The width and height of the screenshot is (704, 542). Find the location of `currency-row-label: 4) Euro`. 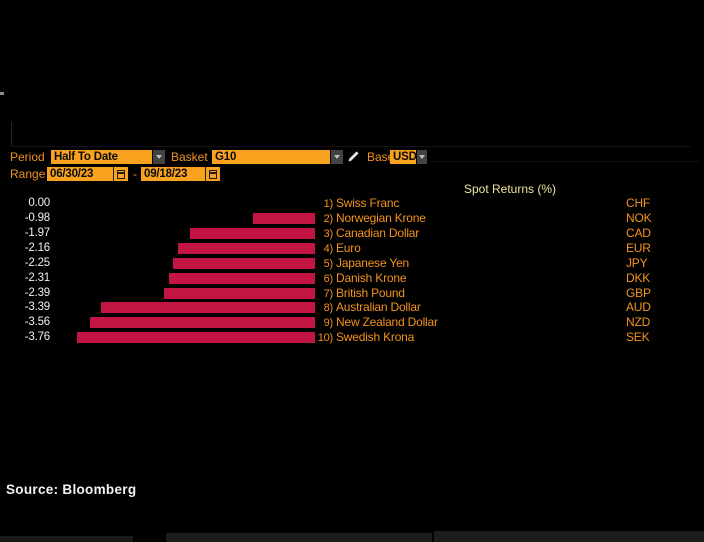

currency-row-label: 4) Euro is located at coordinates (337, 248).